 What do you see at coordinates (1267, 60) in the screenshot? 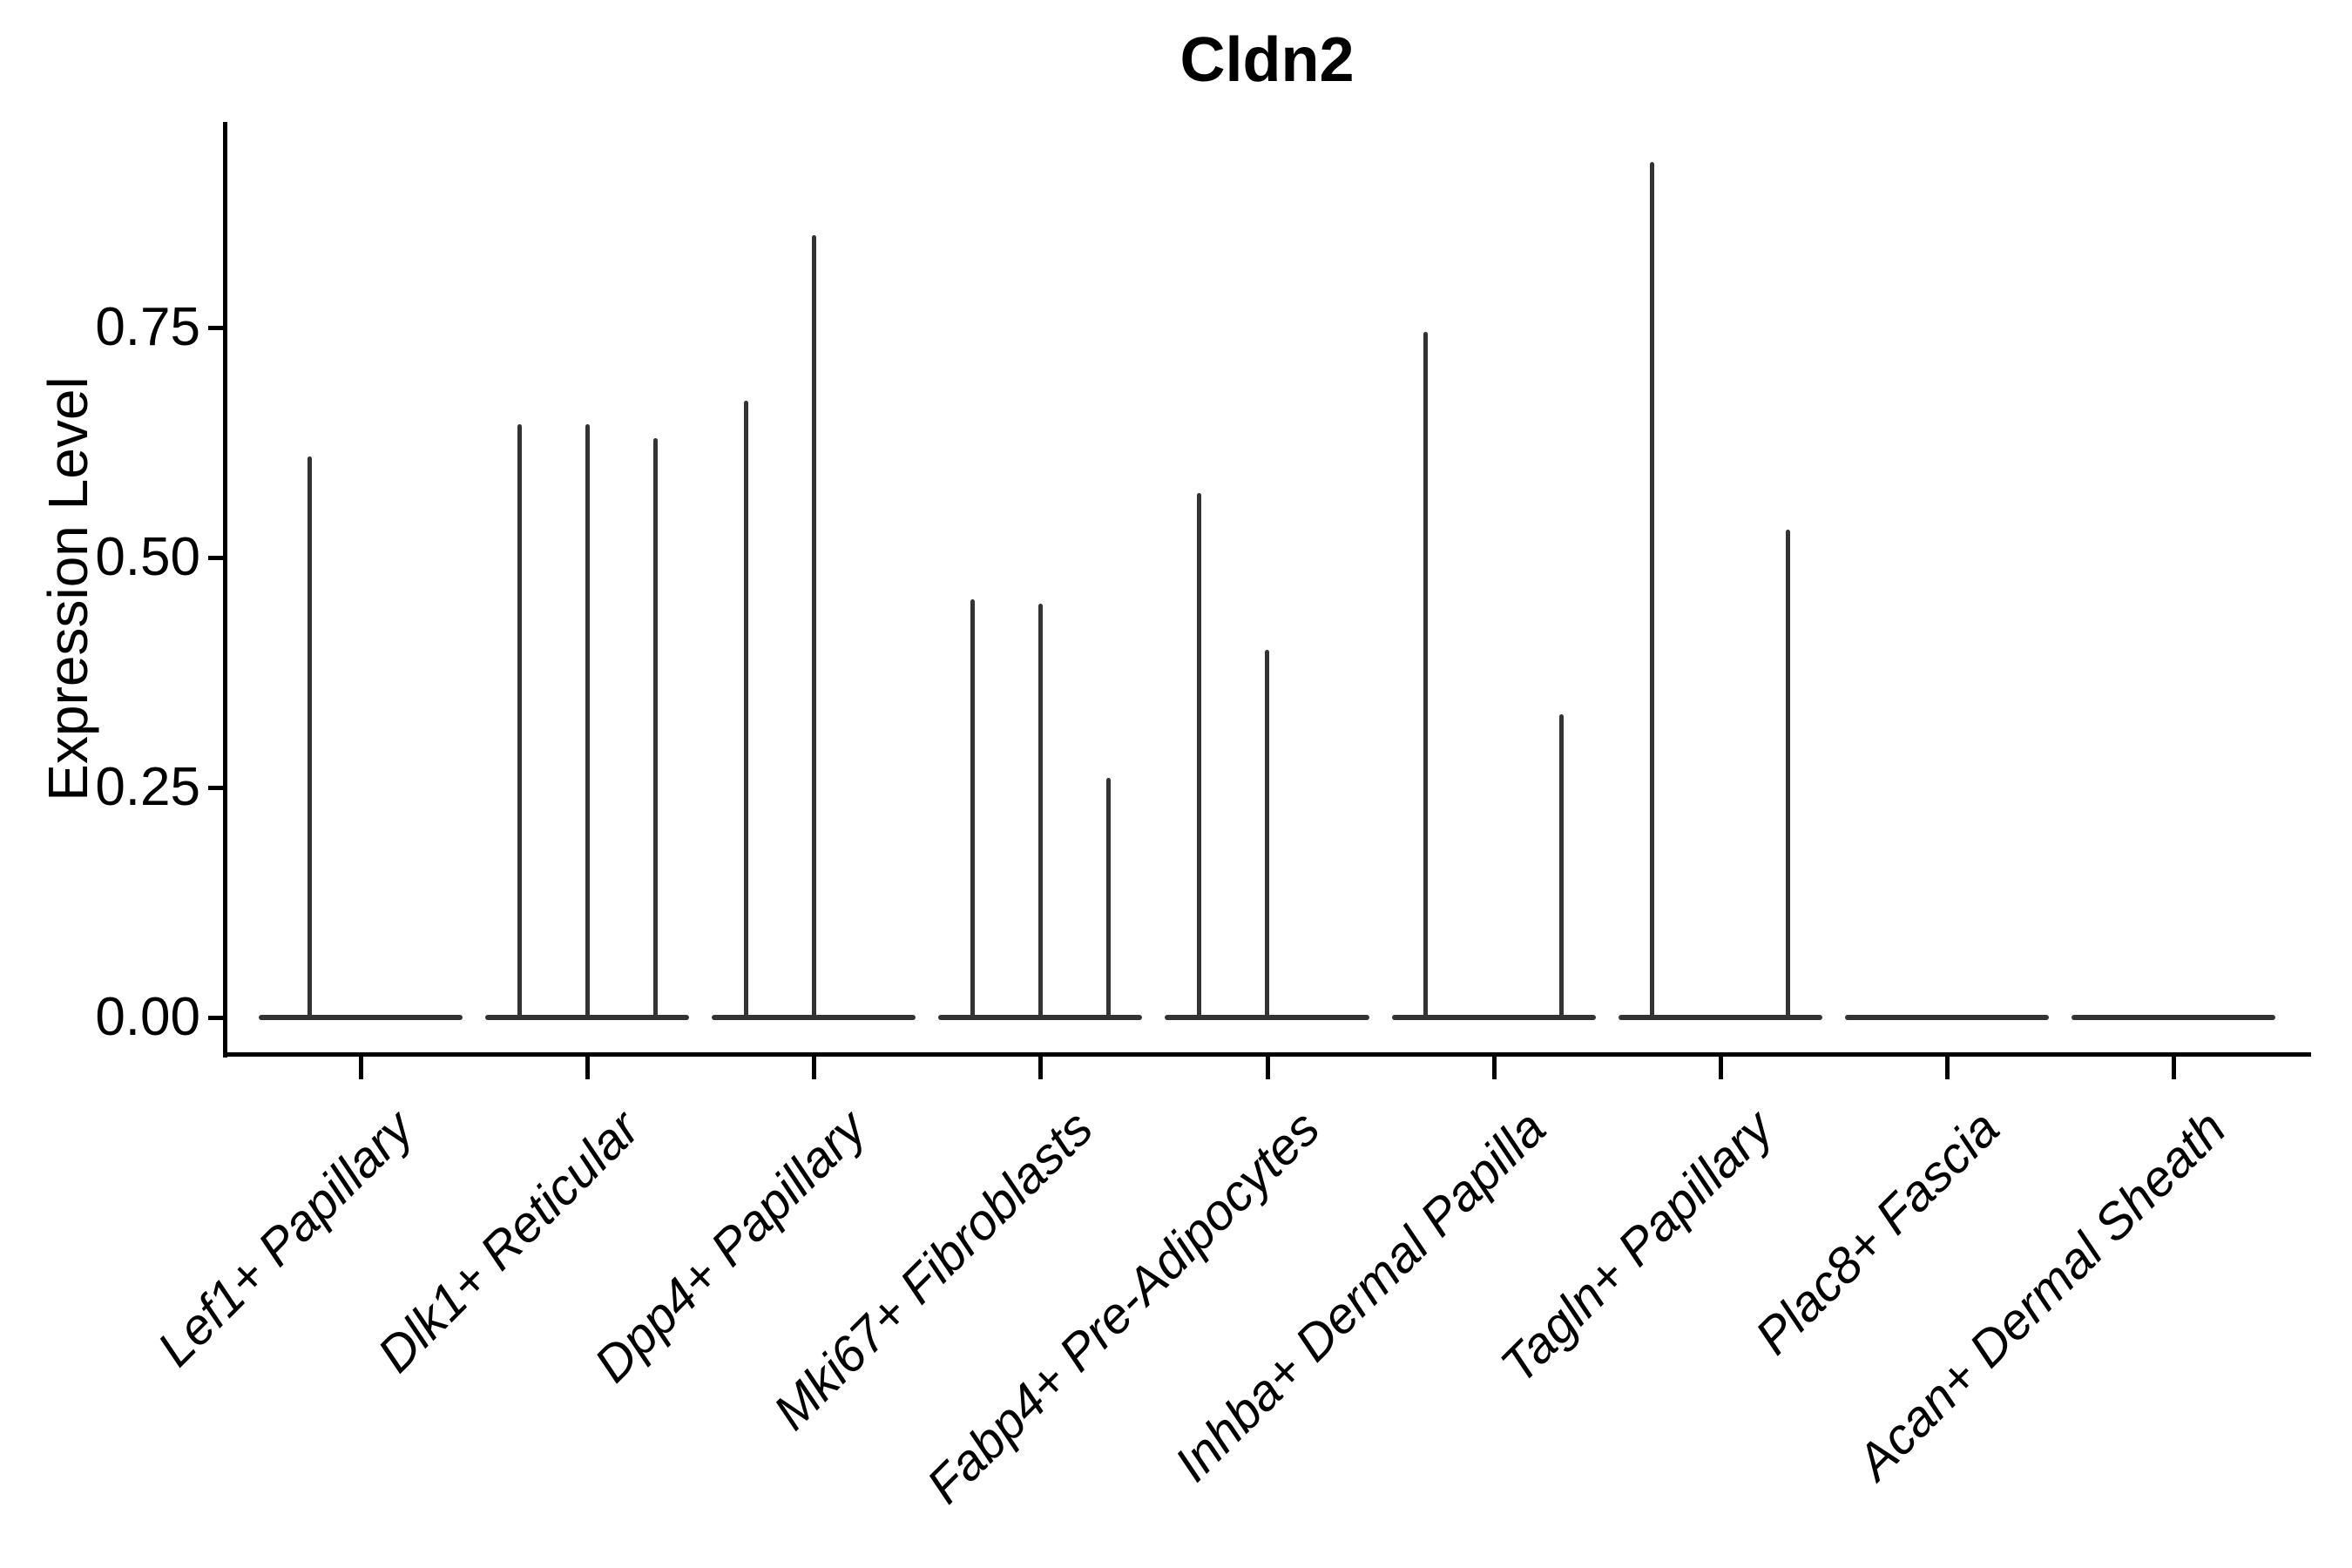
I see `plot-title: Cldn2` at bounding box center [1267, 60].